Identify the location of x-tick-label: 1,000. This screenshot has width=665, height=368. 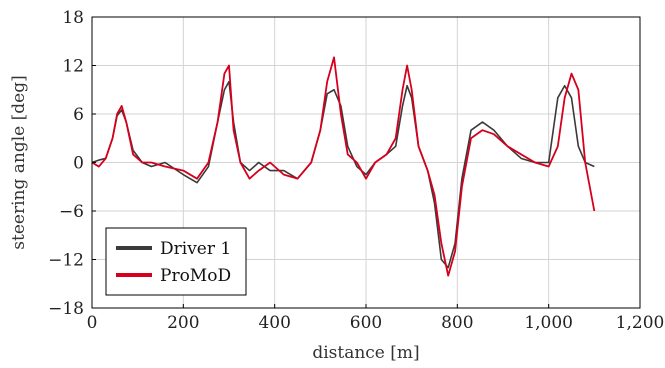
(548, 323).